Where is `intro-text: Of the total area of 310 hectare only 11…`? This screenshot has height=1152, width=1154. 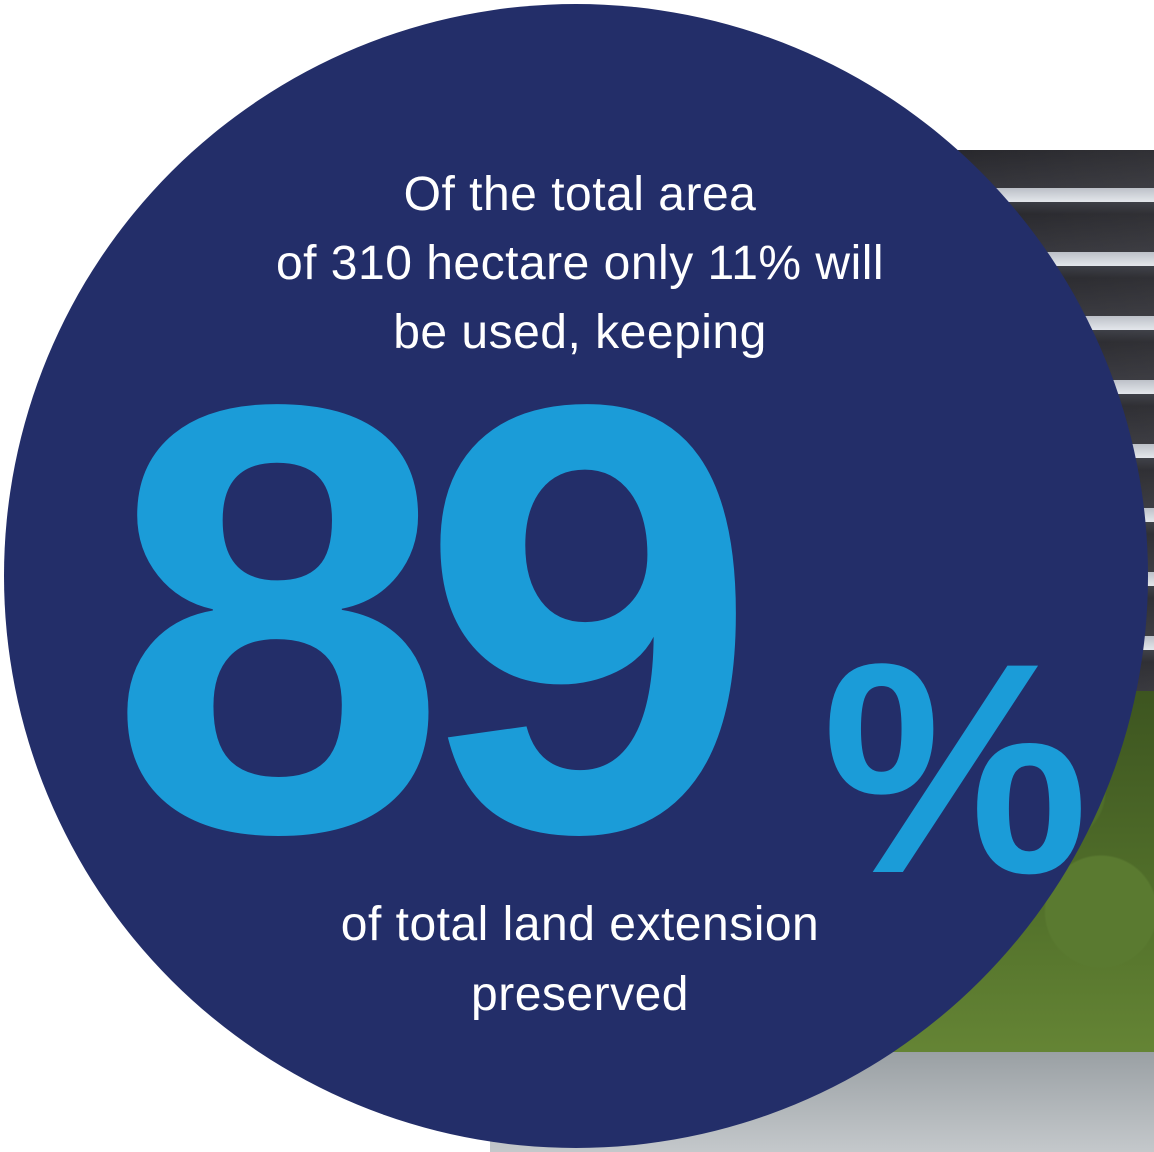
intro-text: Of the total area of 310 hectare only 11… is located at coordinates (580, 263).